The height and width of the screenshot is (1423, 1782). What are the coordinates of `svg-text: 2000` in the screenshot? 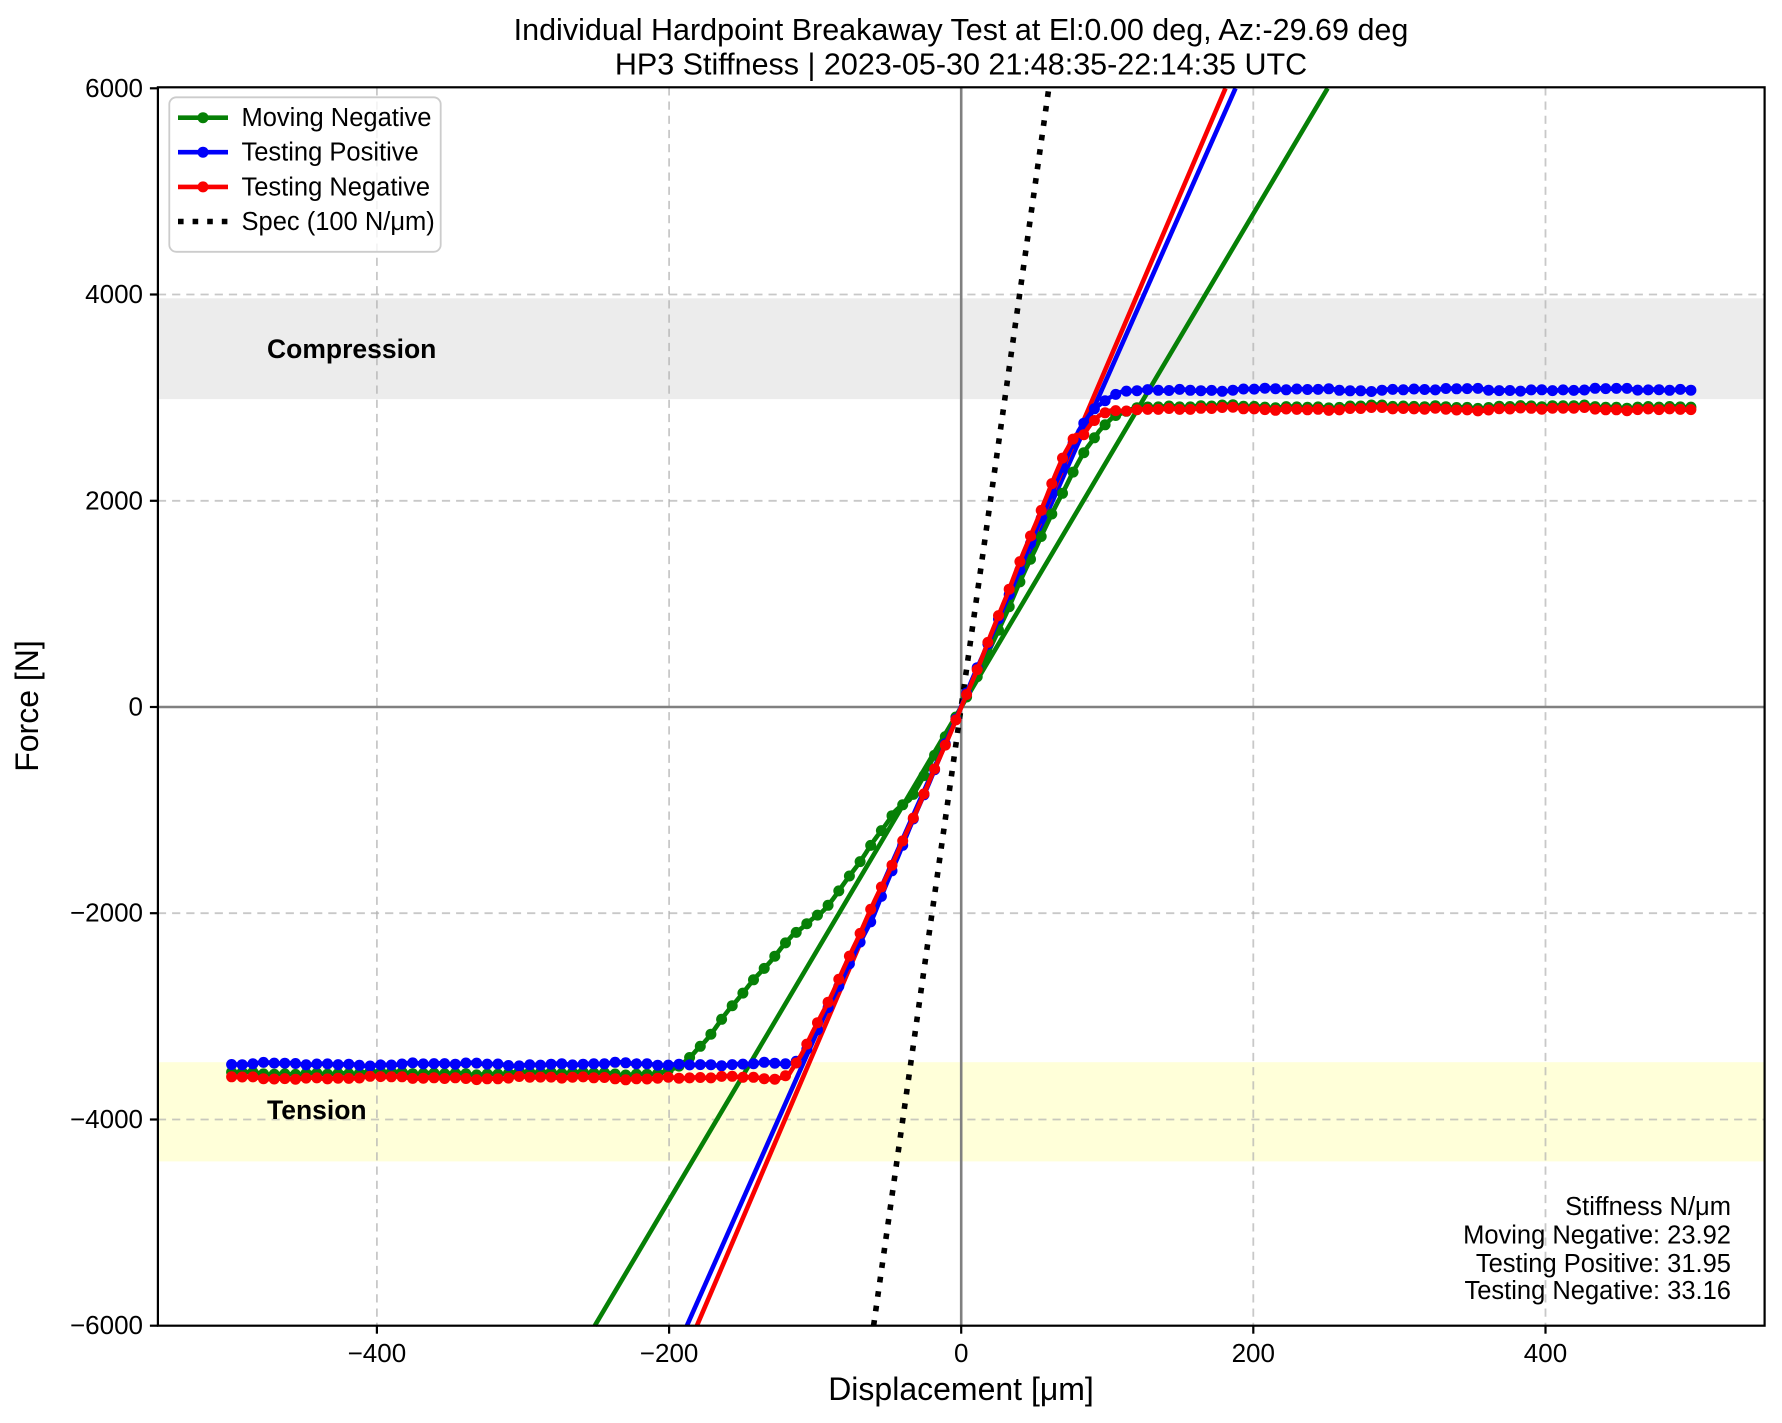 It's located at (114, 500).